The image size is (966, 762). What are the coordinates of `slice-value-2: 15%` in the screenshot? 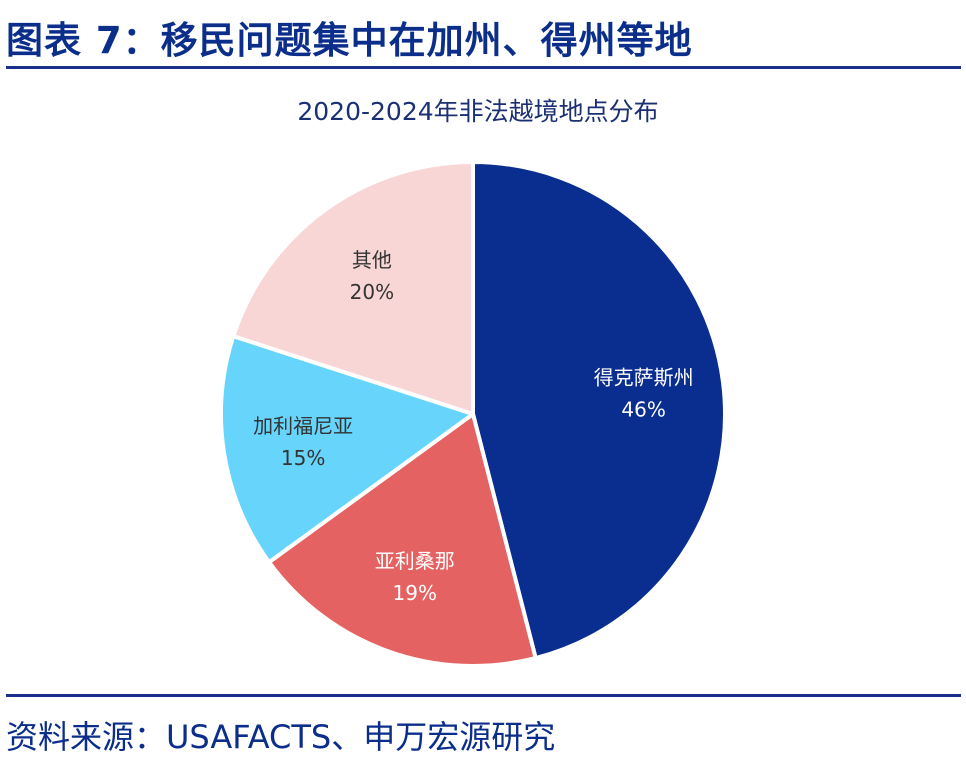 It's located at (303, 458).